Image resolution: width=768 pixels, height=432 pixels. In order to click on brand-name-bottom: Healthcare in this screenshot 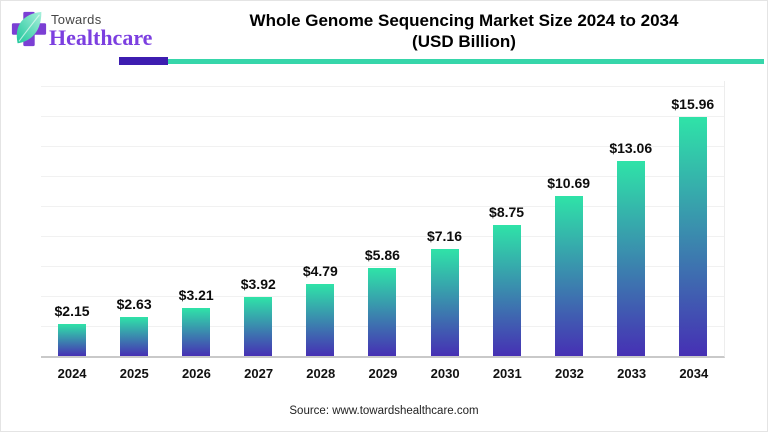, I will do `click(101, 37)`.